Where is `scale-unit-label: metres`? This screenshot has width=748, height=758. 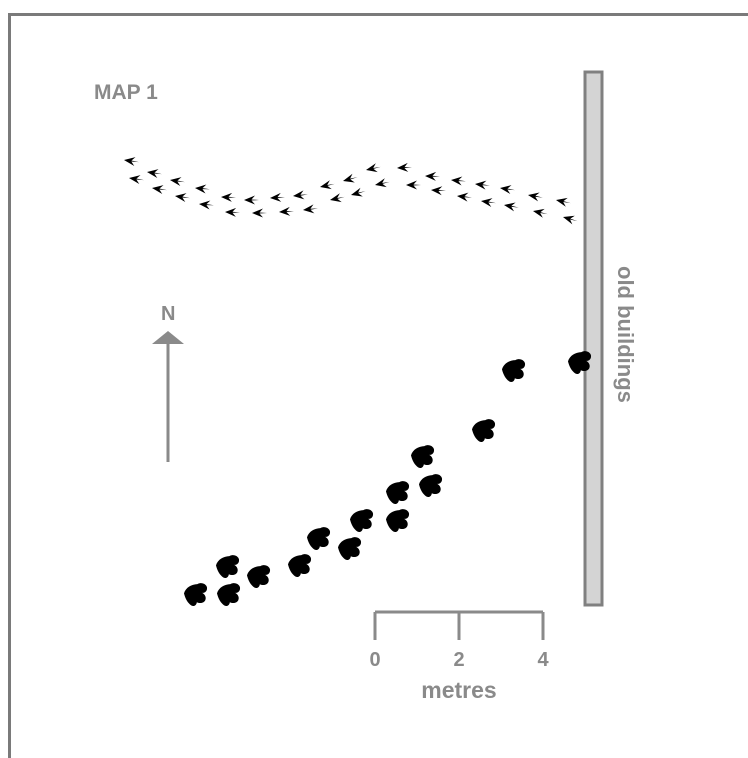 scale-unit-label: metres is located at coordinates (458, 690).